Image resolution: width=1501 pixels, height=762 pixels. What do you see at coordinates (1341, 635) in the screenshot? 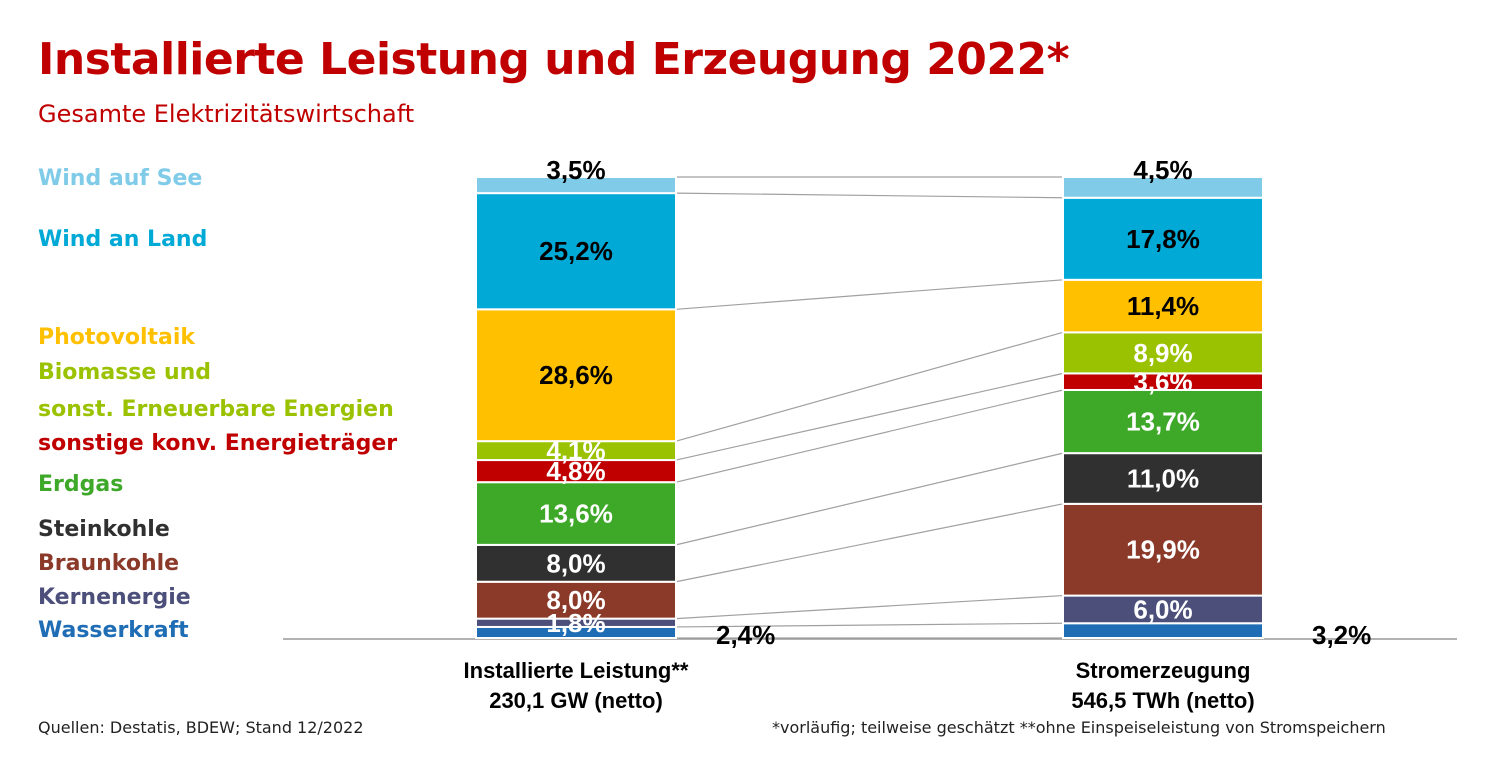
I see `data-label-wasserkraft-2: 3,2%` at bounding box center [1341, 635].